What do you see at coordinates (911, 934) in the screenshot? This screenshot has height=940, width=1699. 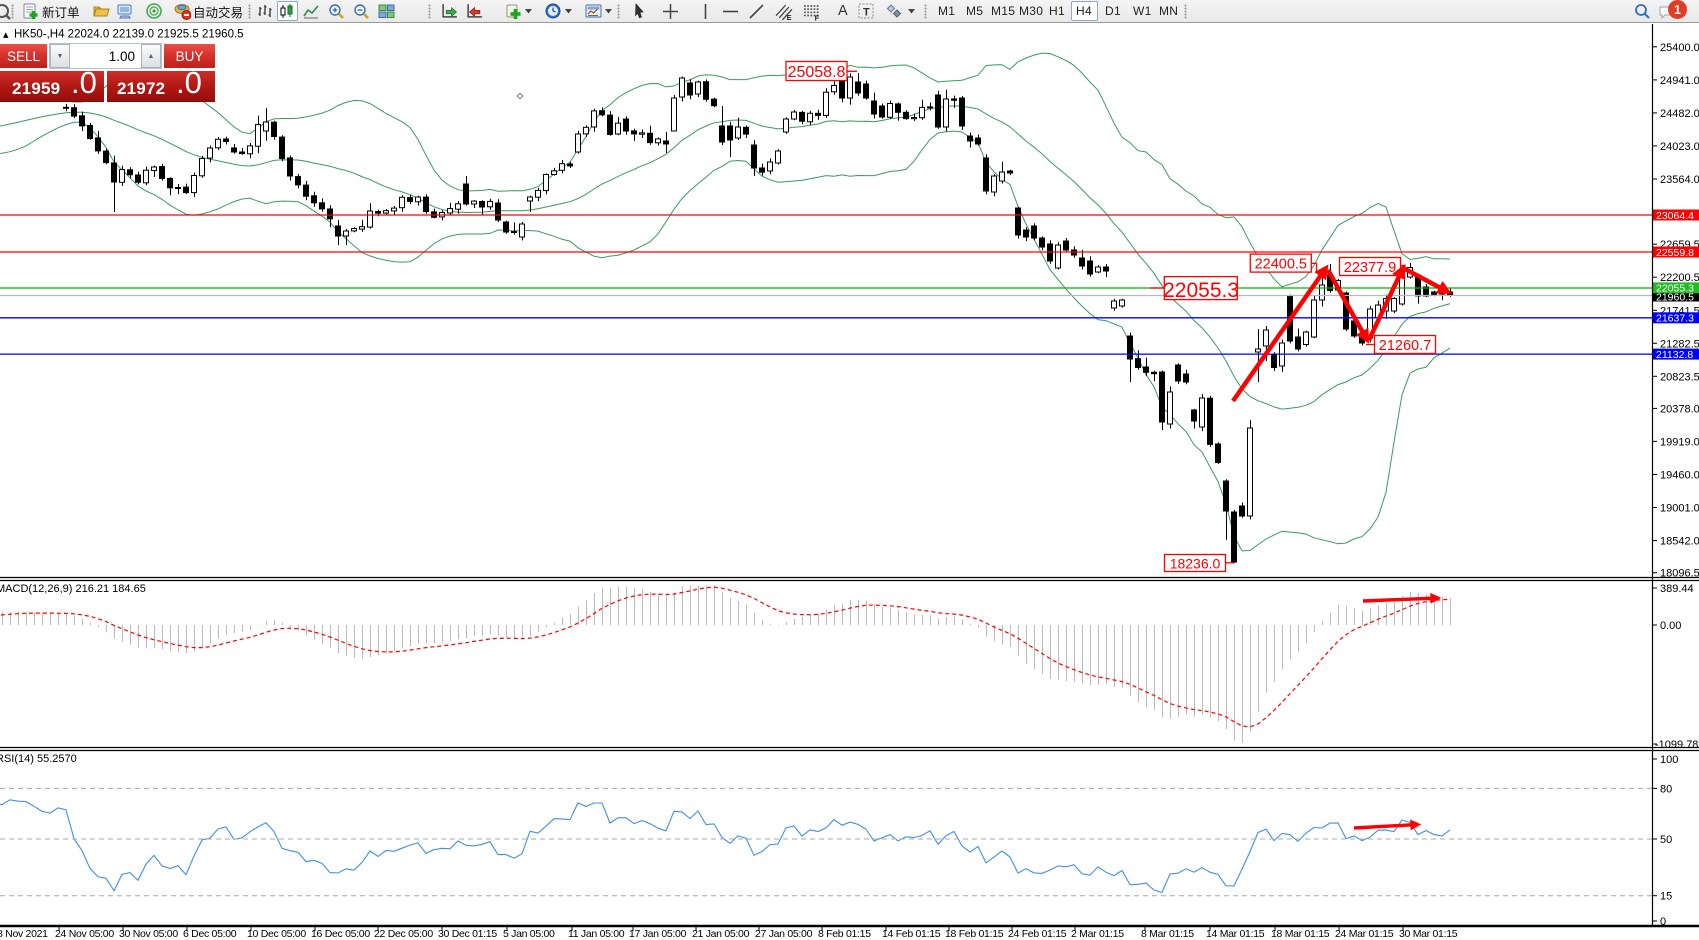 I see `svg-text: 14 Feb 01:15` at bounding box center [911, 934].